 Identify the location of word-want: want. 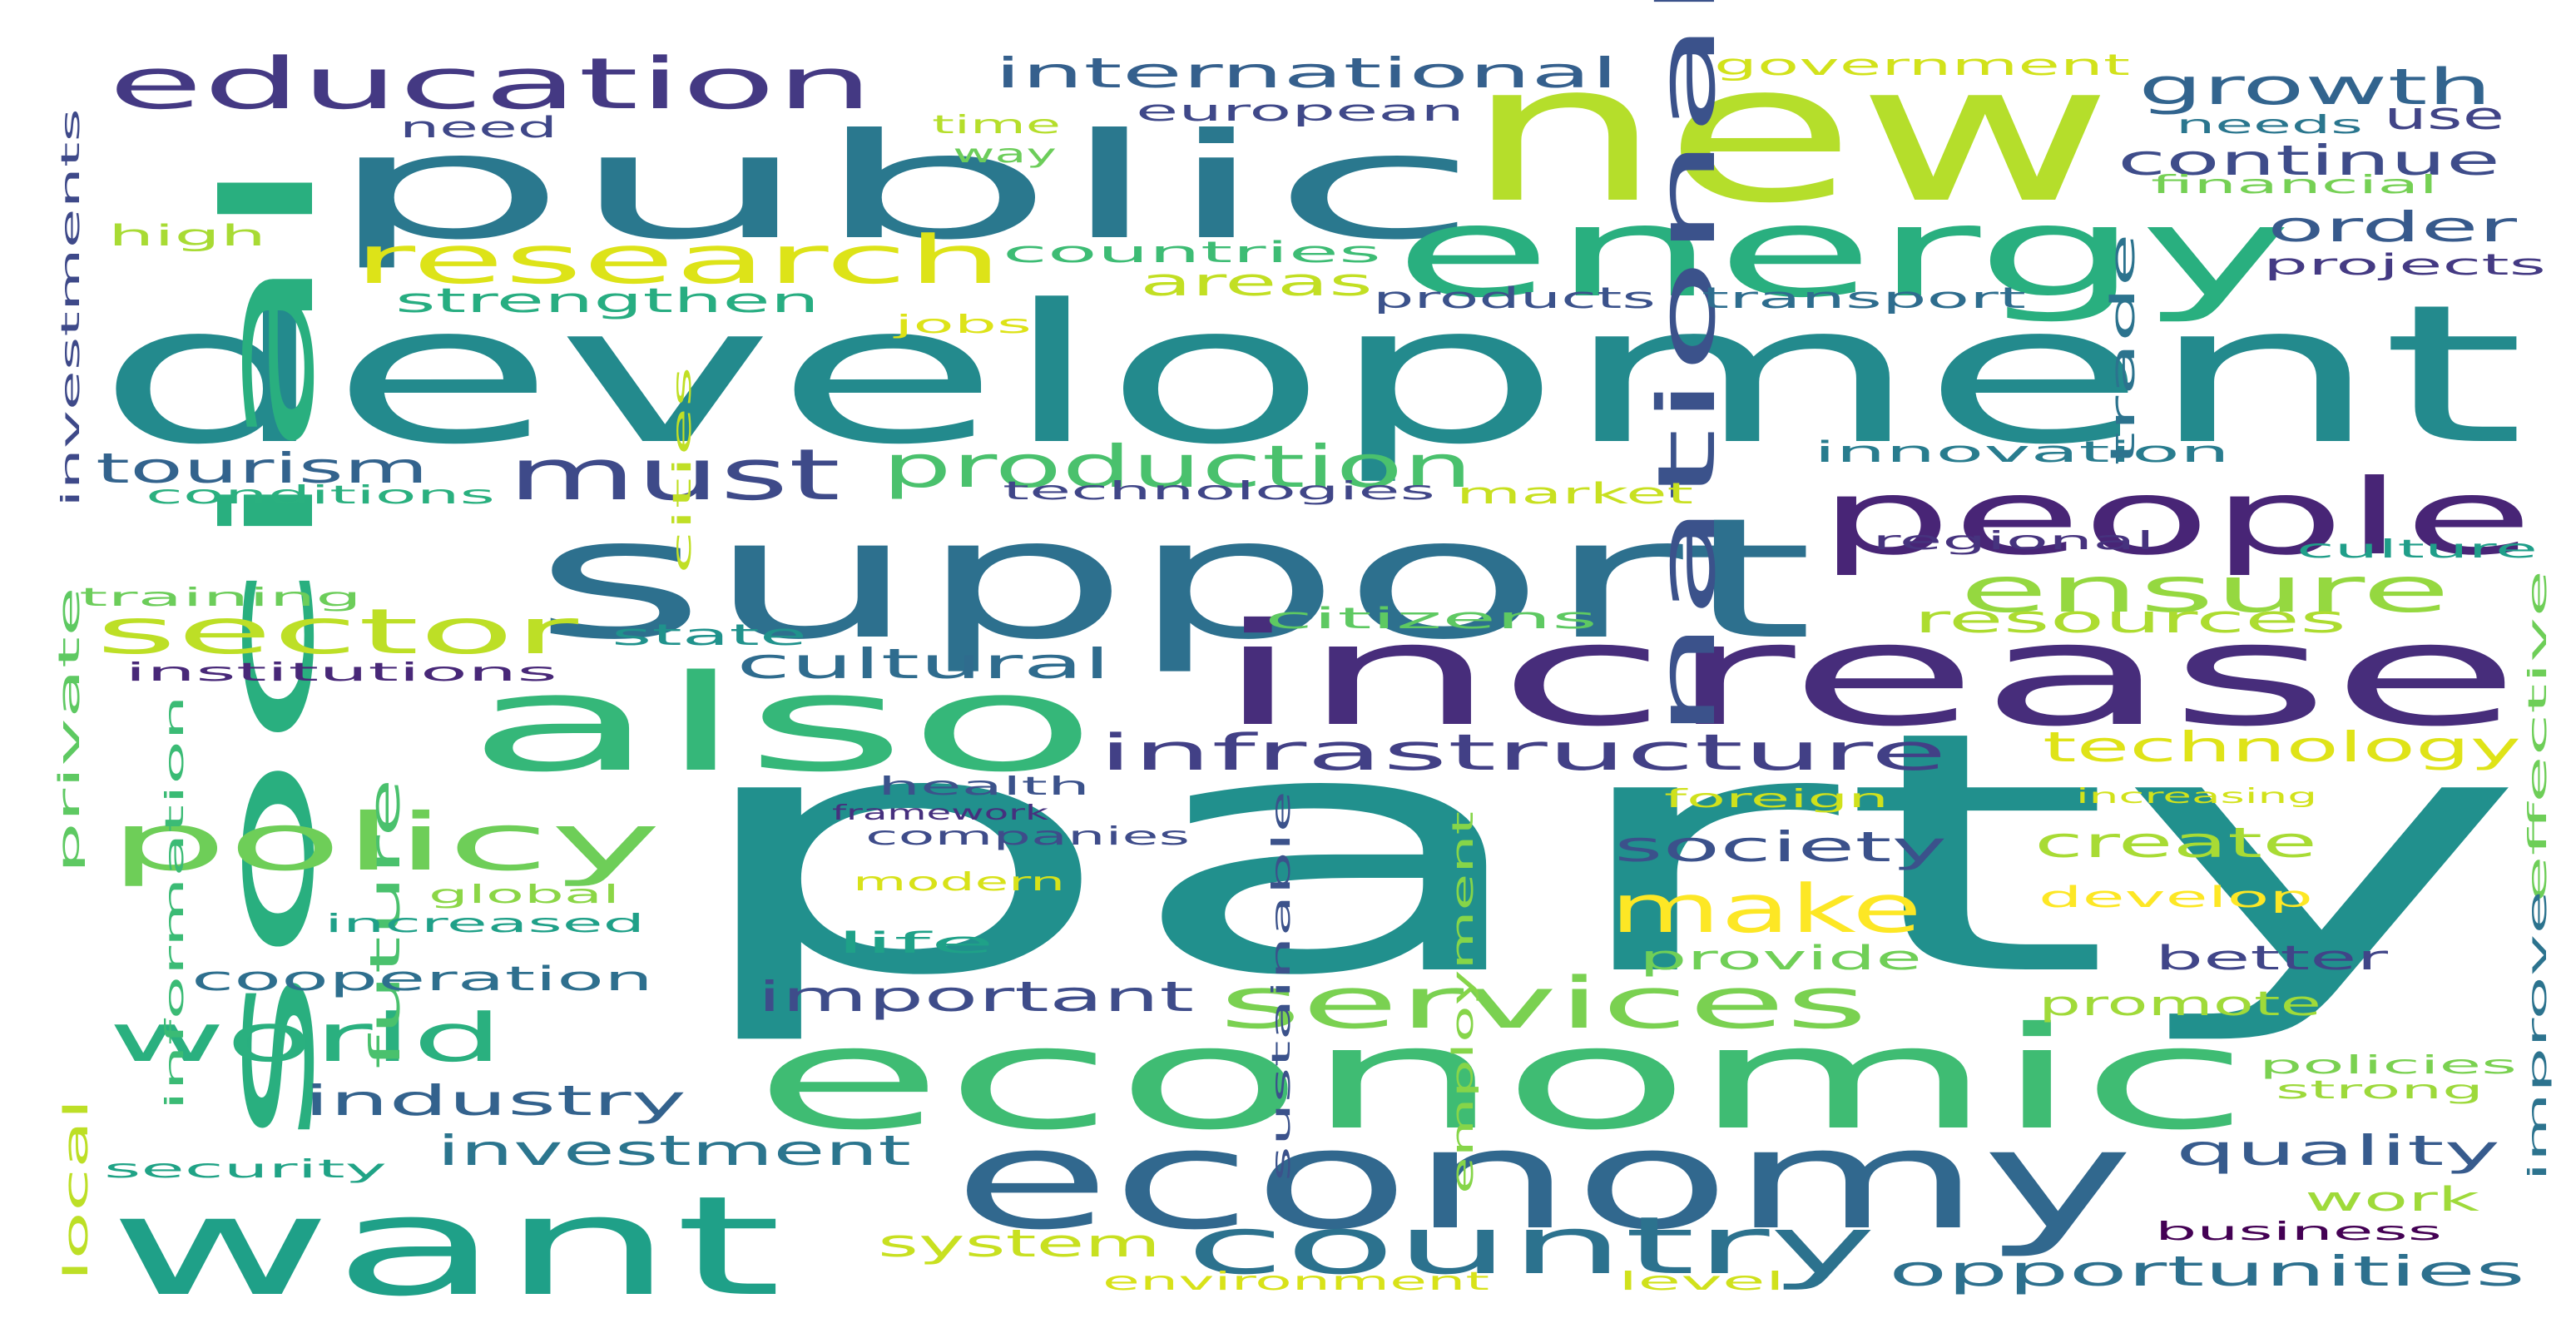
(445, 1246).